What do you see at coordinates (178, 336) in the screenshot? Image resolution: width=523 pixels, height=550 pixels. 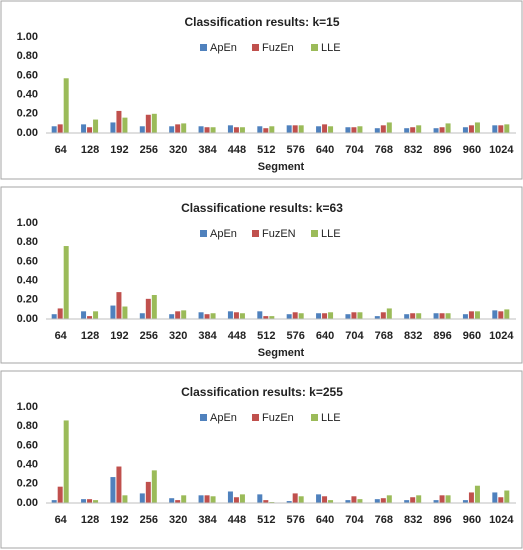 I see `x-tick-label: 320` at bounding box center [178, 336].